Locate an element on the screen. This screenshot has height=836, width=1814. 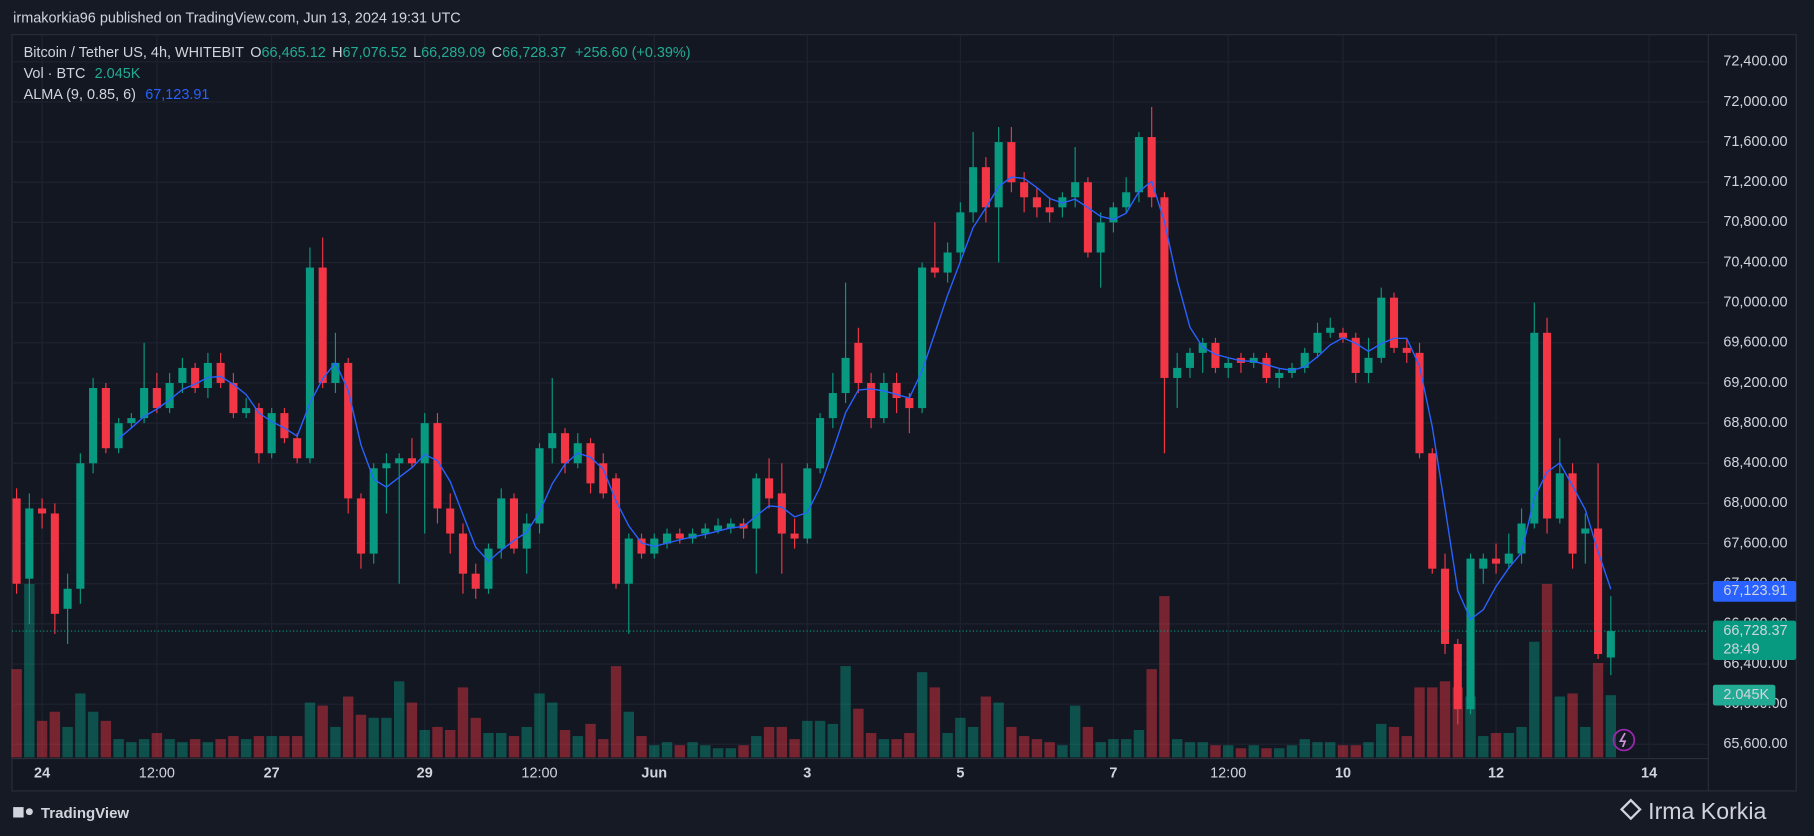
y-tick-label: 69,200.00 is located at coordinates (1755, 383).